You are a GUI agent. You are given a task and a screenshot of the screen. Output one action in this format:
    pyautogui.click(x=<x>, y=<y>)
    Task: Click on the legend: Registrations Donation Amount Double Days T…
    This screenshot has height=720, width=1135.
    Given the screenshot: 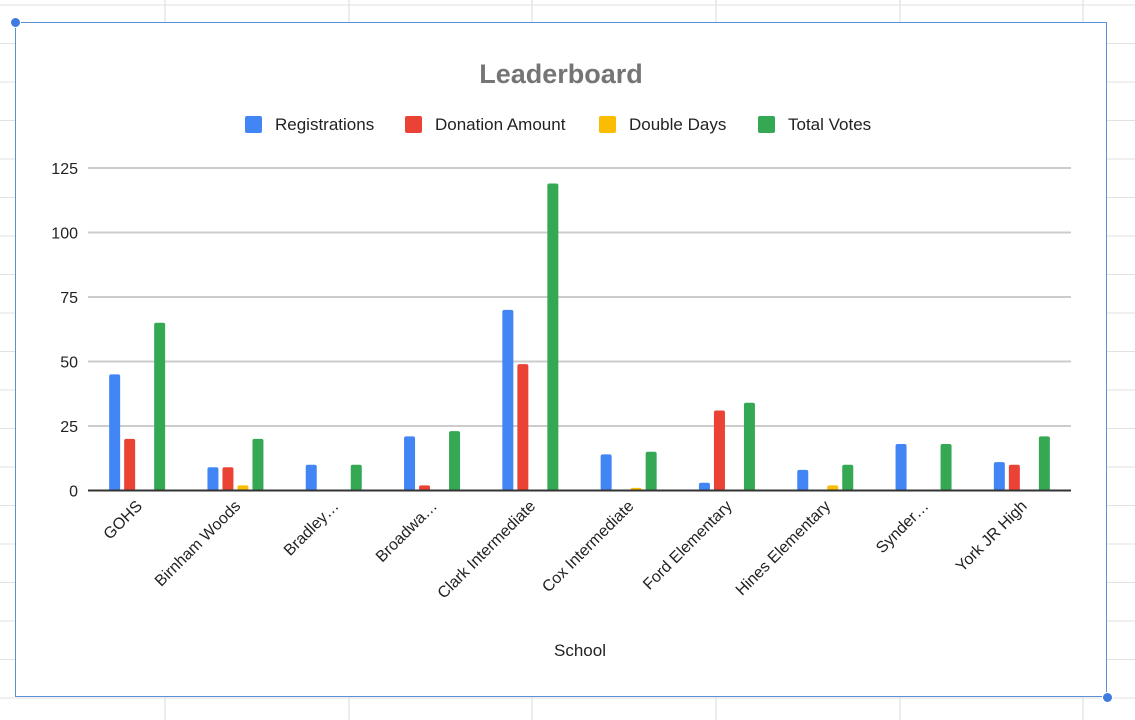 What is the action you would take?
    pyautogui.click(x=558, y=124)
    